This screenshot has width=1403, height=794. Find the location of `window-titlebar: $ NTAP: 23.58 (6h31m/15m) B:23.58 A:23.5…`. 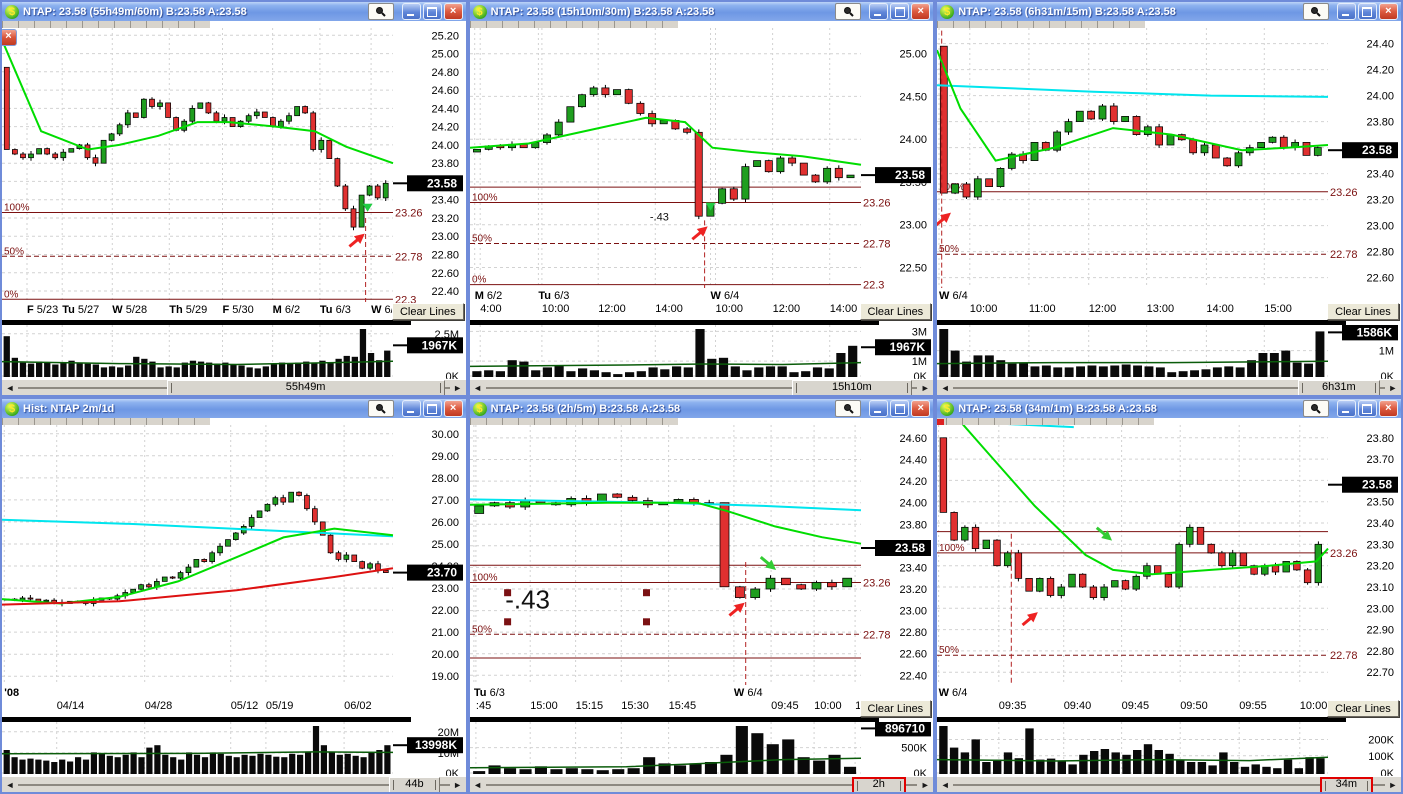

window-titlebar: $ NTAP: 23.58 (6h31m/15m) B:23.58 A:23.5… is located at coordinates (1169, 11).